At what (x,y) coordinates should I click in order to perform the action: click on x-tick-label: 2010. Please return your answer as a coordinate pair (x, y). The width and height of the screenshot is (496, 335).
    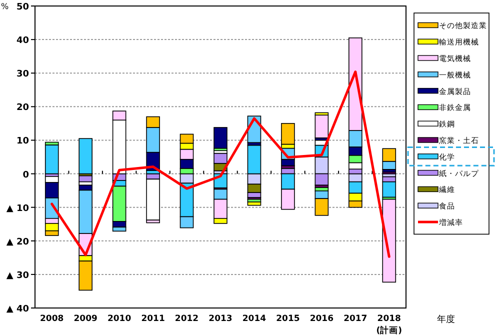
    Looking at the image, I should click on (119, 319).